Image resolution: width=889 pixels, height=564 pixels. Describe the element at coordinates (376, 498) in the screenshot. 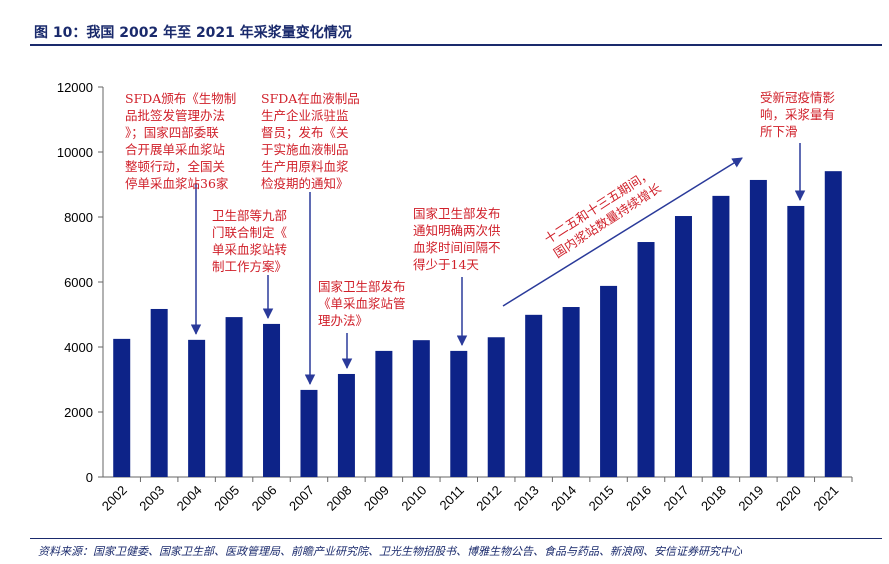

I see `x-tick-label: 2009` at that location.